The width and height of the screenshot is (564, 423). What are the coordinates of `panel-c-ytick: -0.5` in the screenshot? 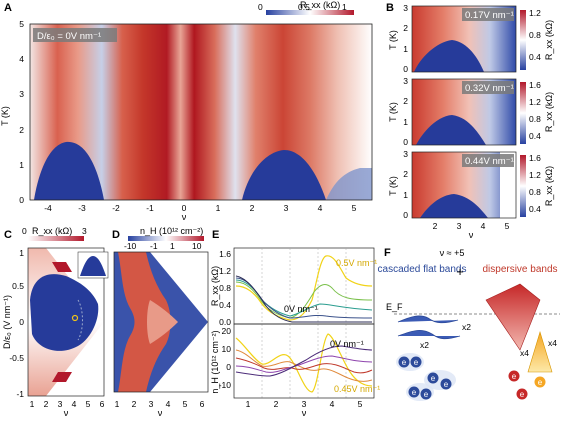 It's located at (16, 358).